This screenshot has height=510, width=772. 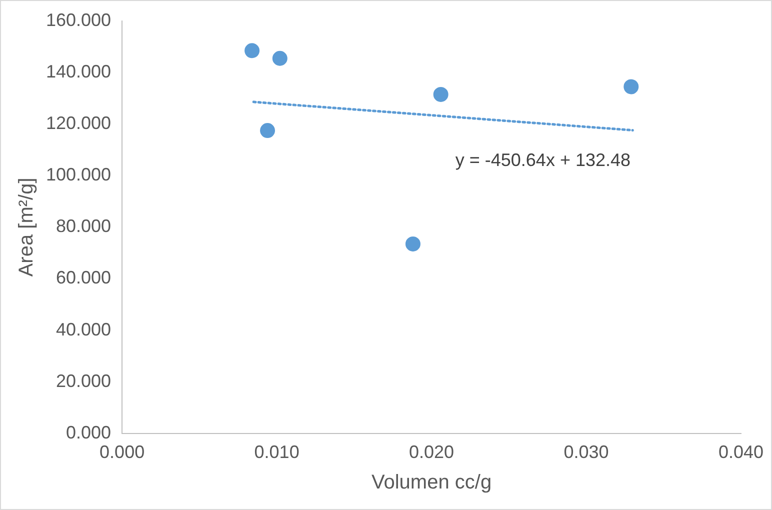 I want to click on x-axis-title: Volumen cc/g, so click(x=431, y=483).